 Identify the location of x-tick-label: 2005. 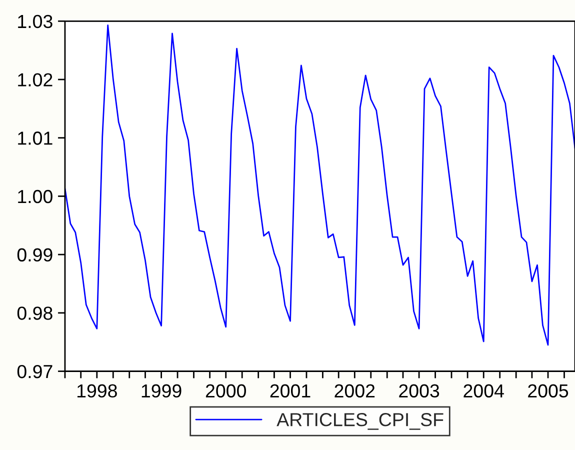
(548, 391).